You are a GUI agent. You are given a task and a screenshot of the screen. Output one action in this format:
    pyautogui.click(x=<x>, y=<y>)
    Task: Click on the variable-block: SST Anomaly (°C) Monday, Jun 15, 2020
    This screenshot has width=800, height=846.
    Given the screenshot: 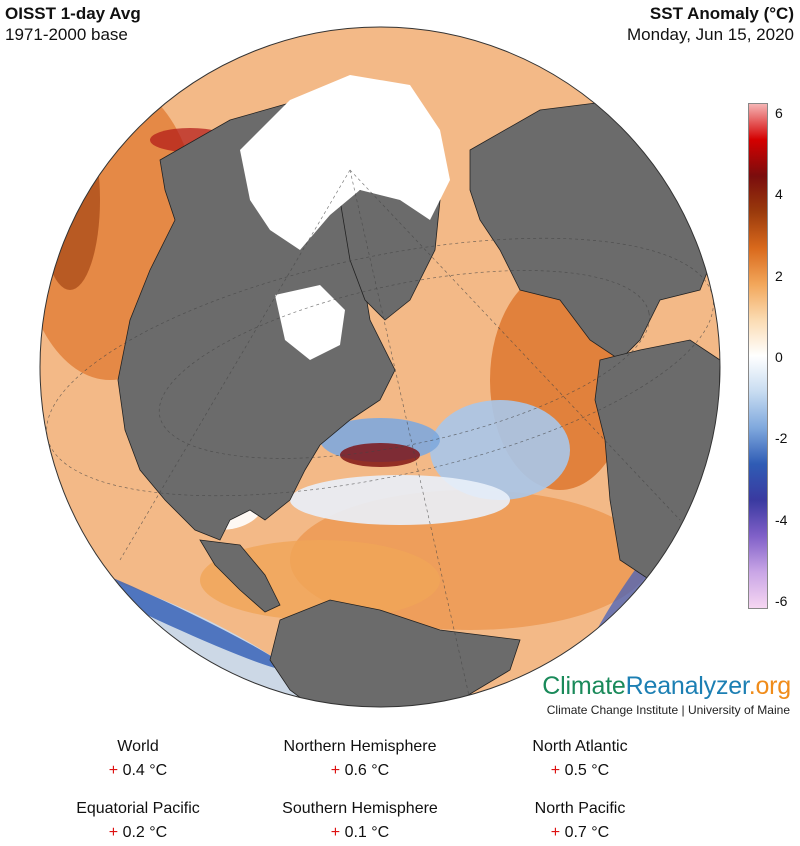 What is the action you would take?
    pyautogui.click(x=710, y=24)
    